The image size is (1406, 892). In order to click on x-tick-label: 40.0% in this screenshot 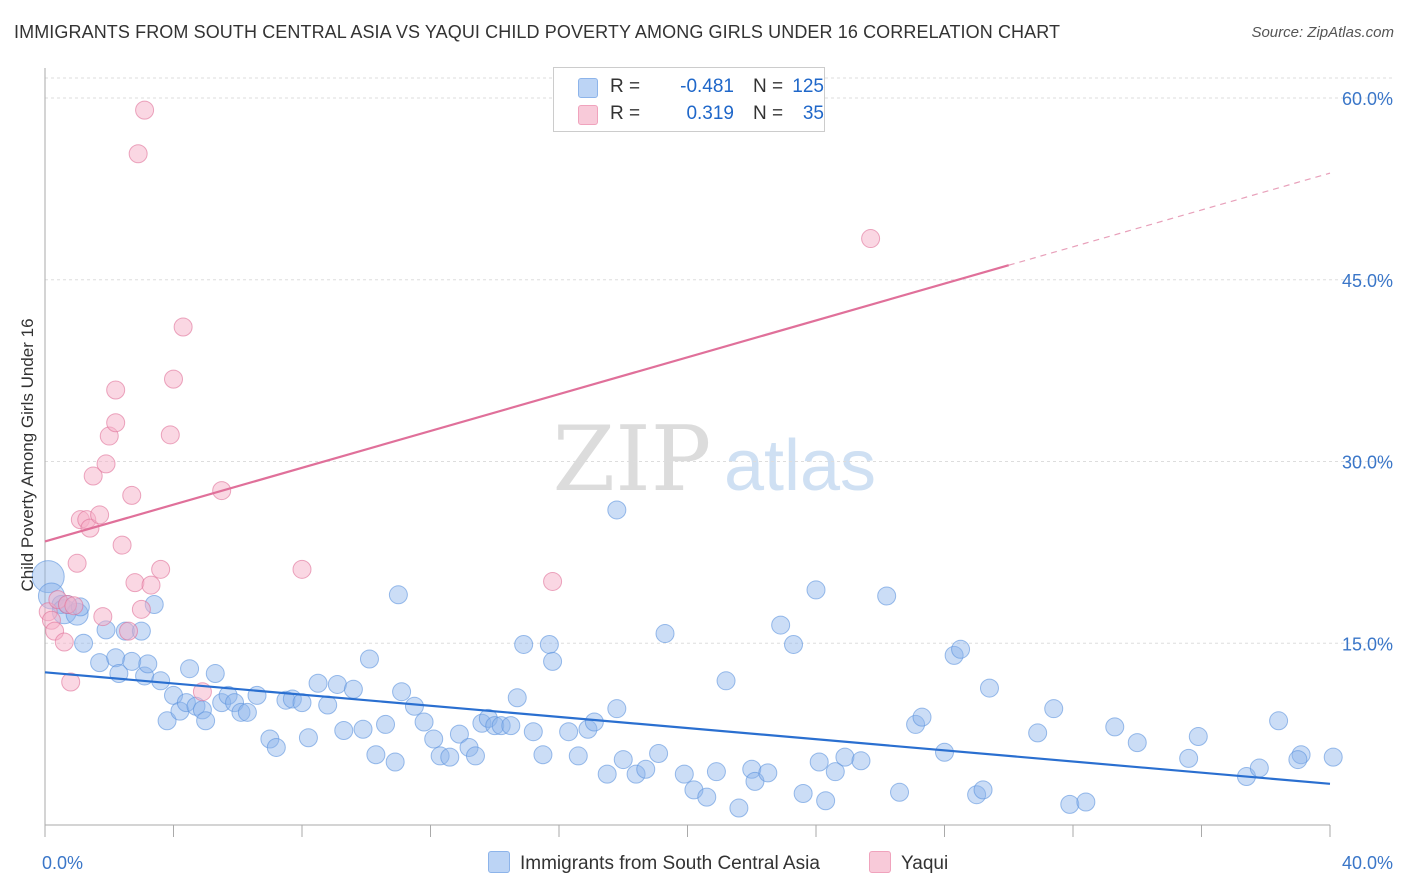, I will do `click(1367, 863)`.